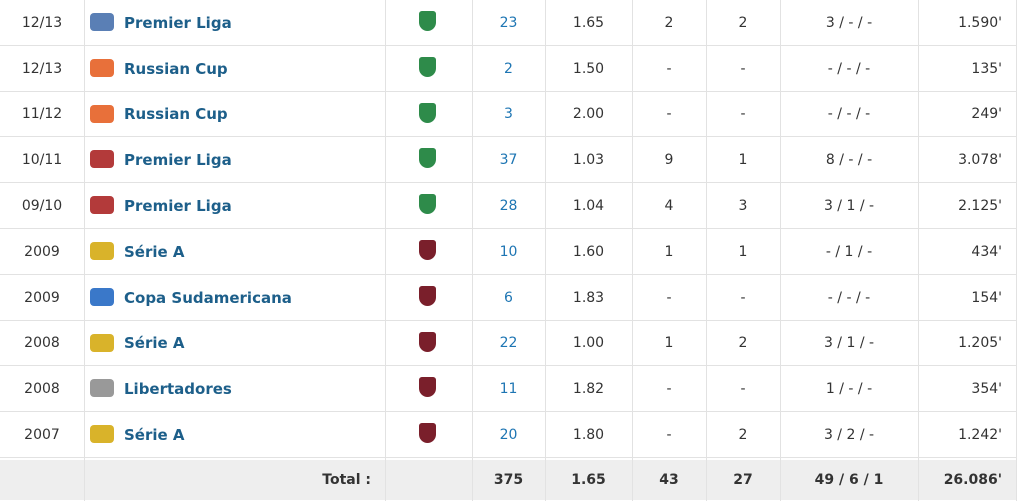 Image resolution: width=1024 pixels, height=501 pixels. Describe the element at coordinates (849, 206) in the screenshot. I see `cards-cell: 3 / 1 / -` at that location.